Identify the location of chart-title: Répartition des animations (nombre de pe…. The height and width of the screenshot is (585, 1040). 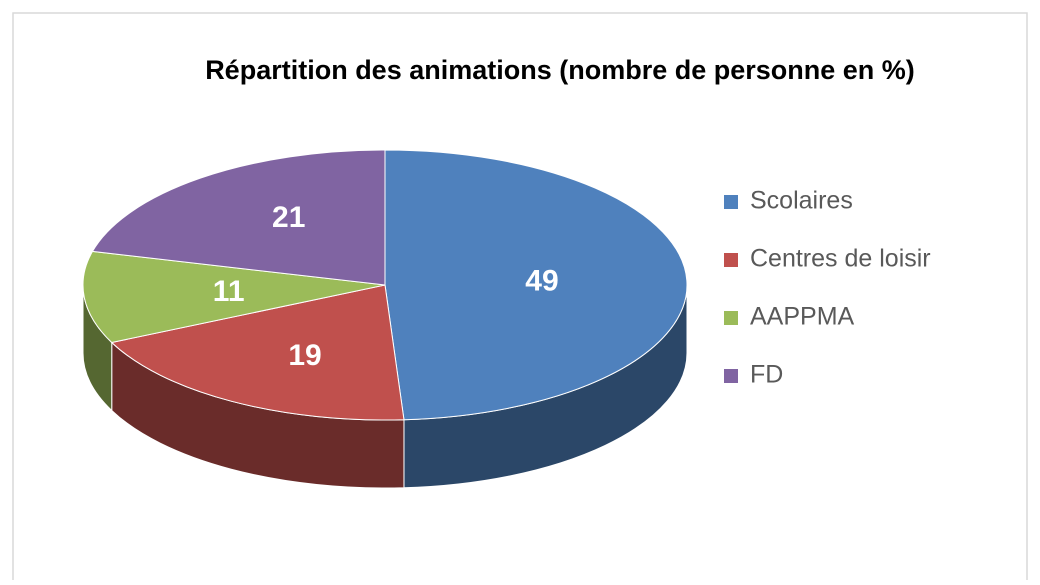
(560, 70).